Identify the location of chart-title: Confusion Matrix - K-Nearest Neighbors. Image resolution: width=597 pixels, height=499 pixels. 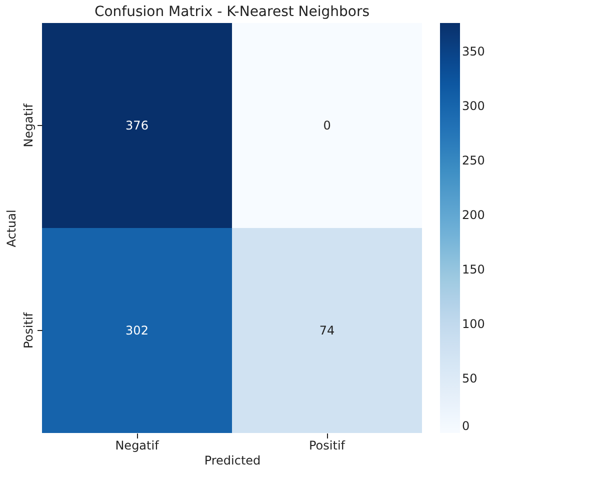
(232, 12).